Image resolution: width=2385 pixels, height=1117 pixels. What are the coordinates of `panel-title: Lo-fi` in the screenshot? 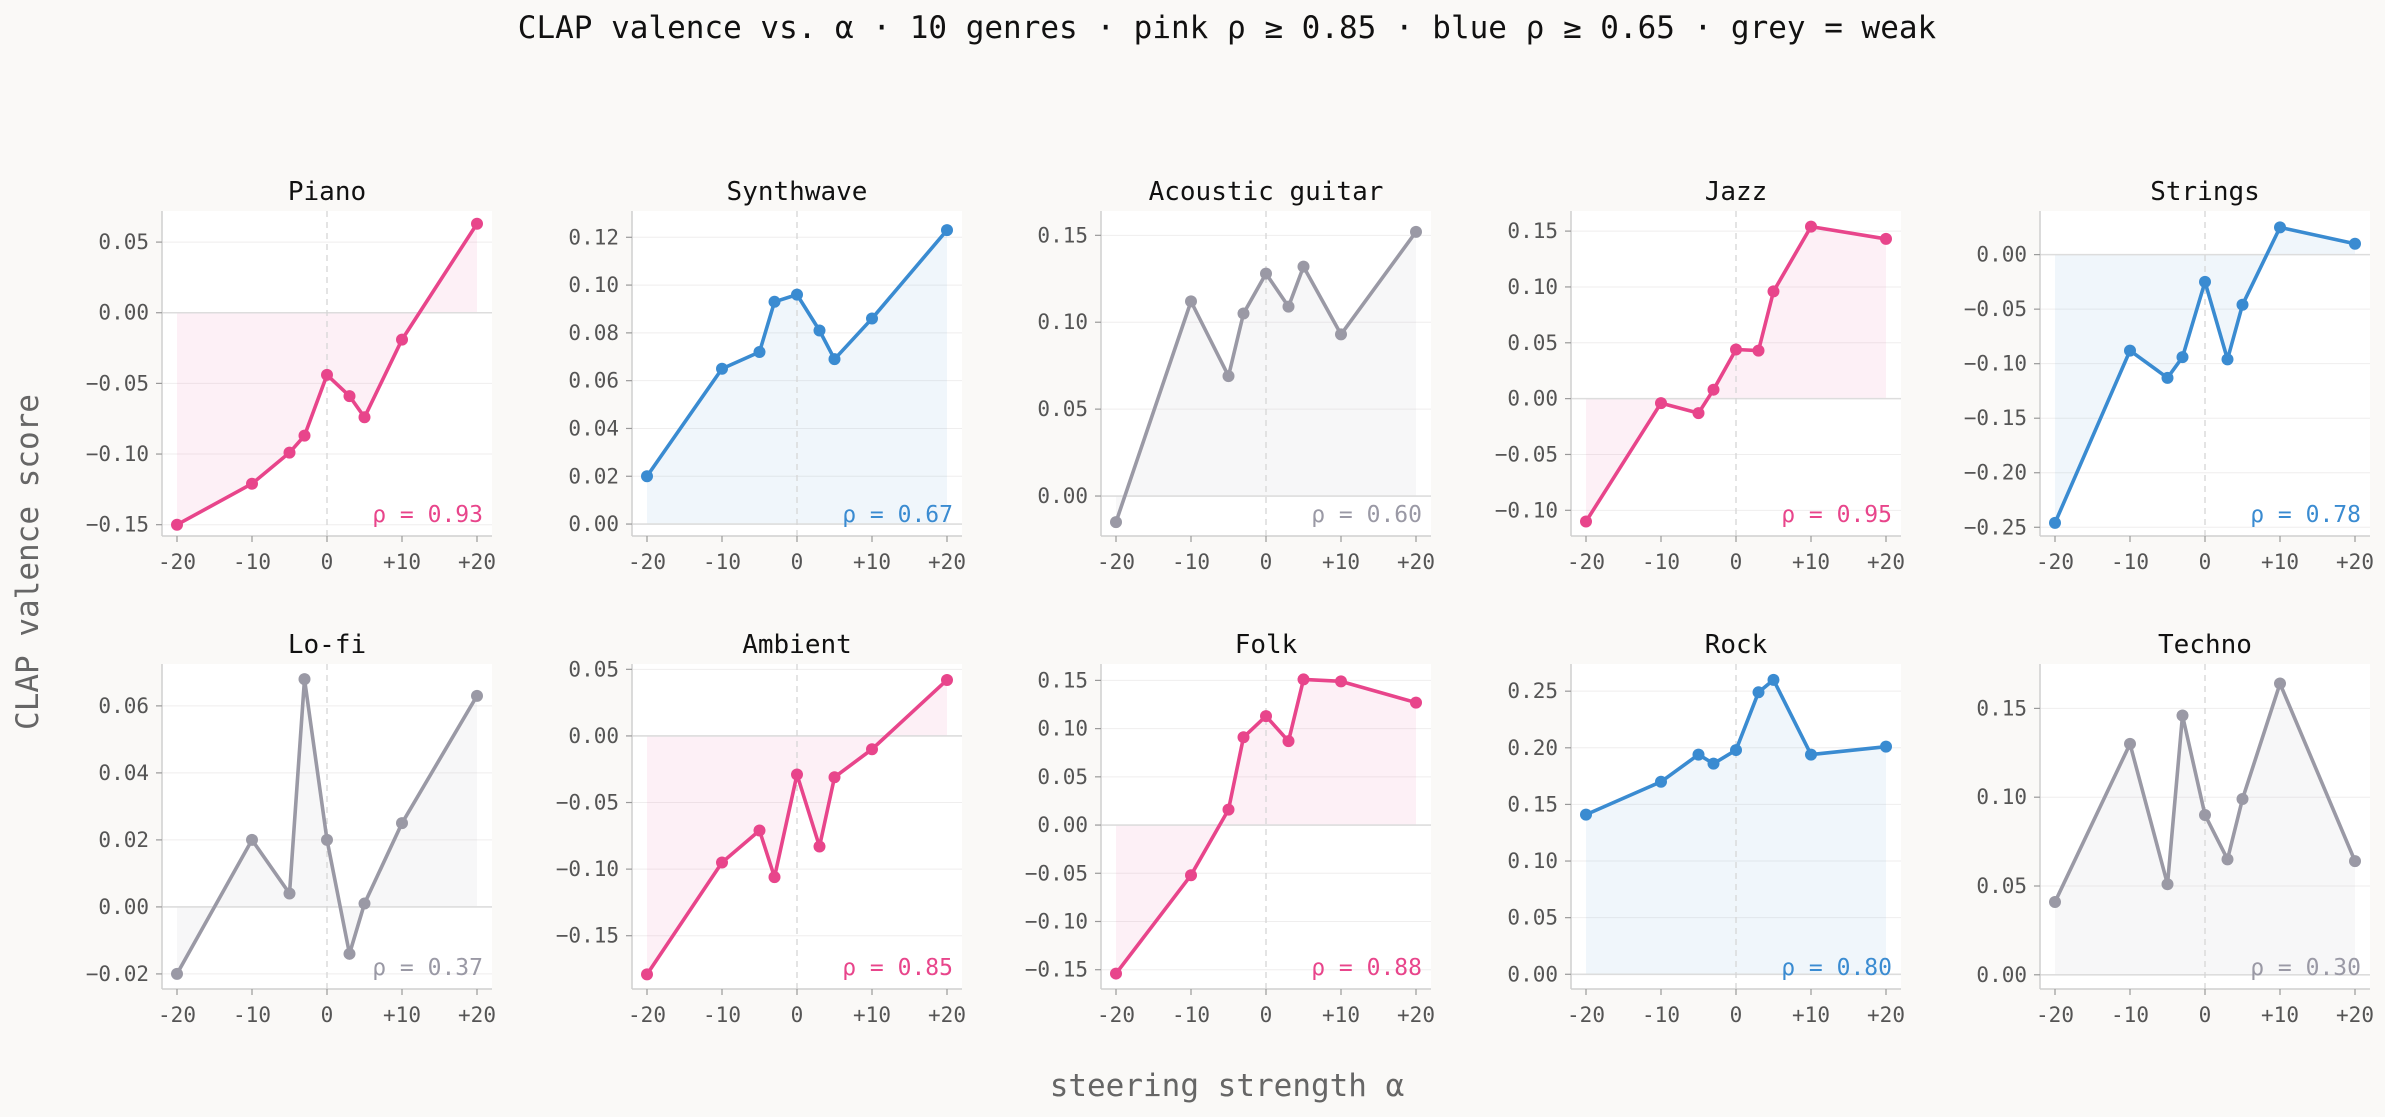 It's located at (327, 645).